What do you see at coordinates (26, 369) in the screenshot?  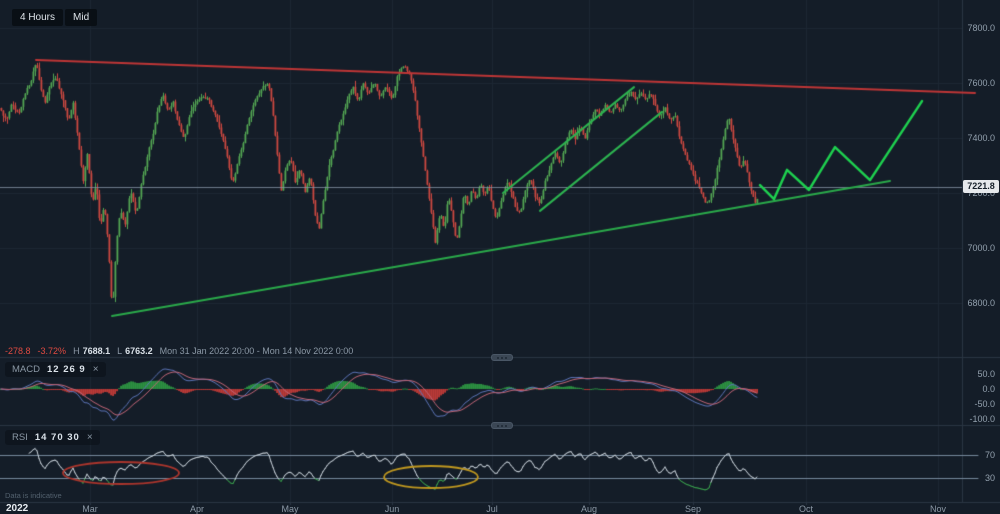 I see `macd-label: MACD` at bounding box center [26, 369].